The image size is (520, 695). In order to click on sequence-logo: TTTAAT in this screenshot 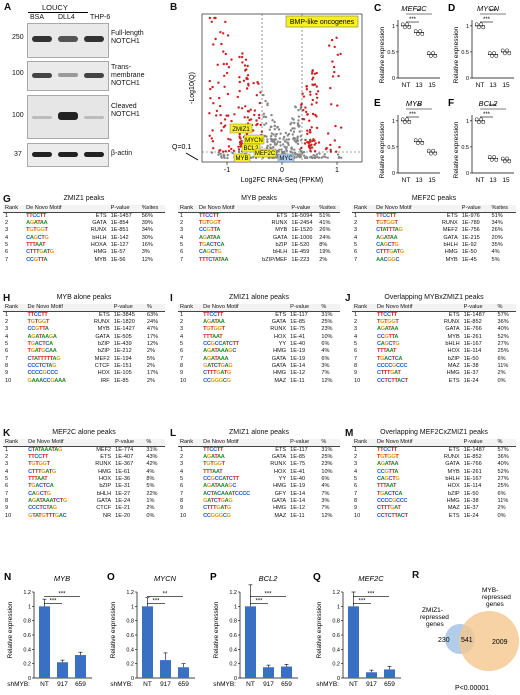, I will do `click(213, 471)`.